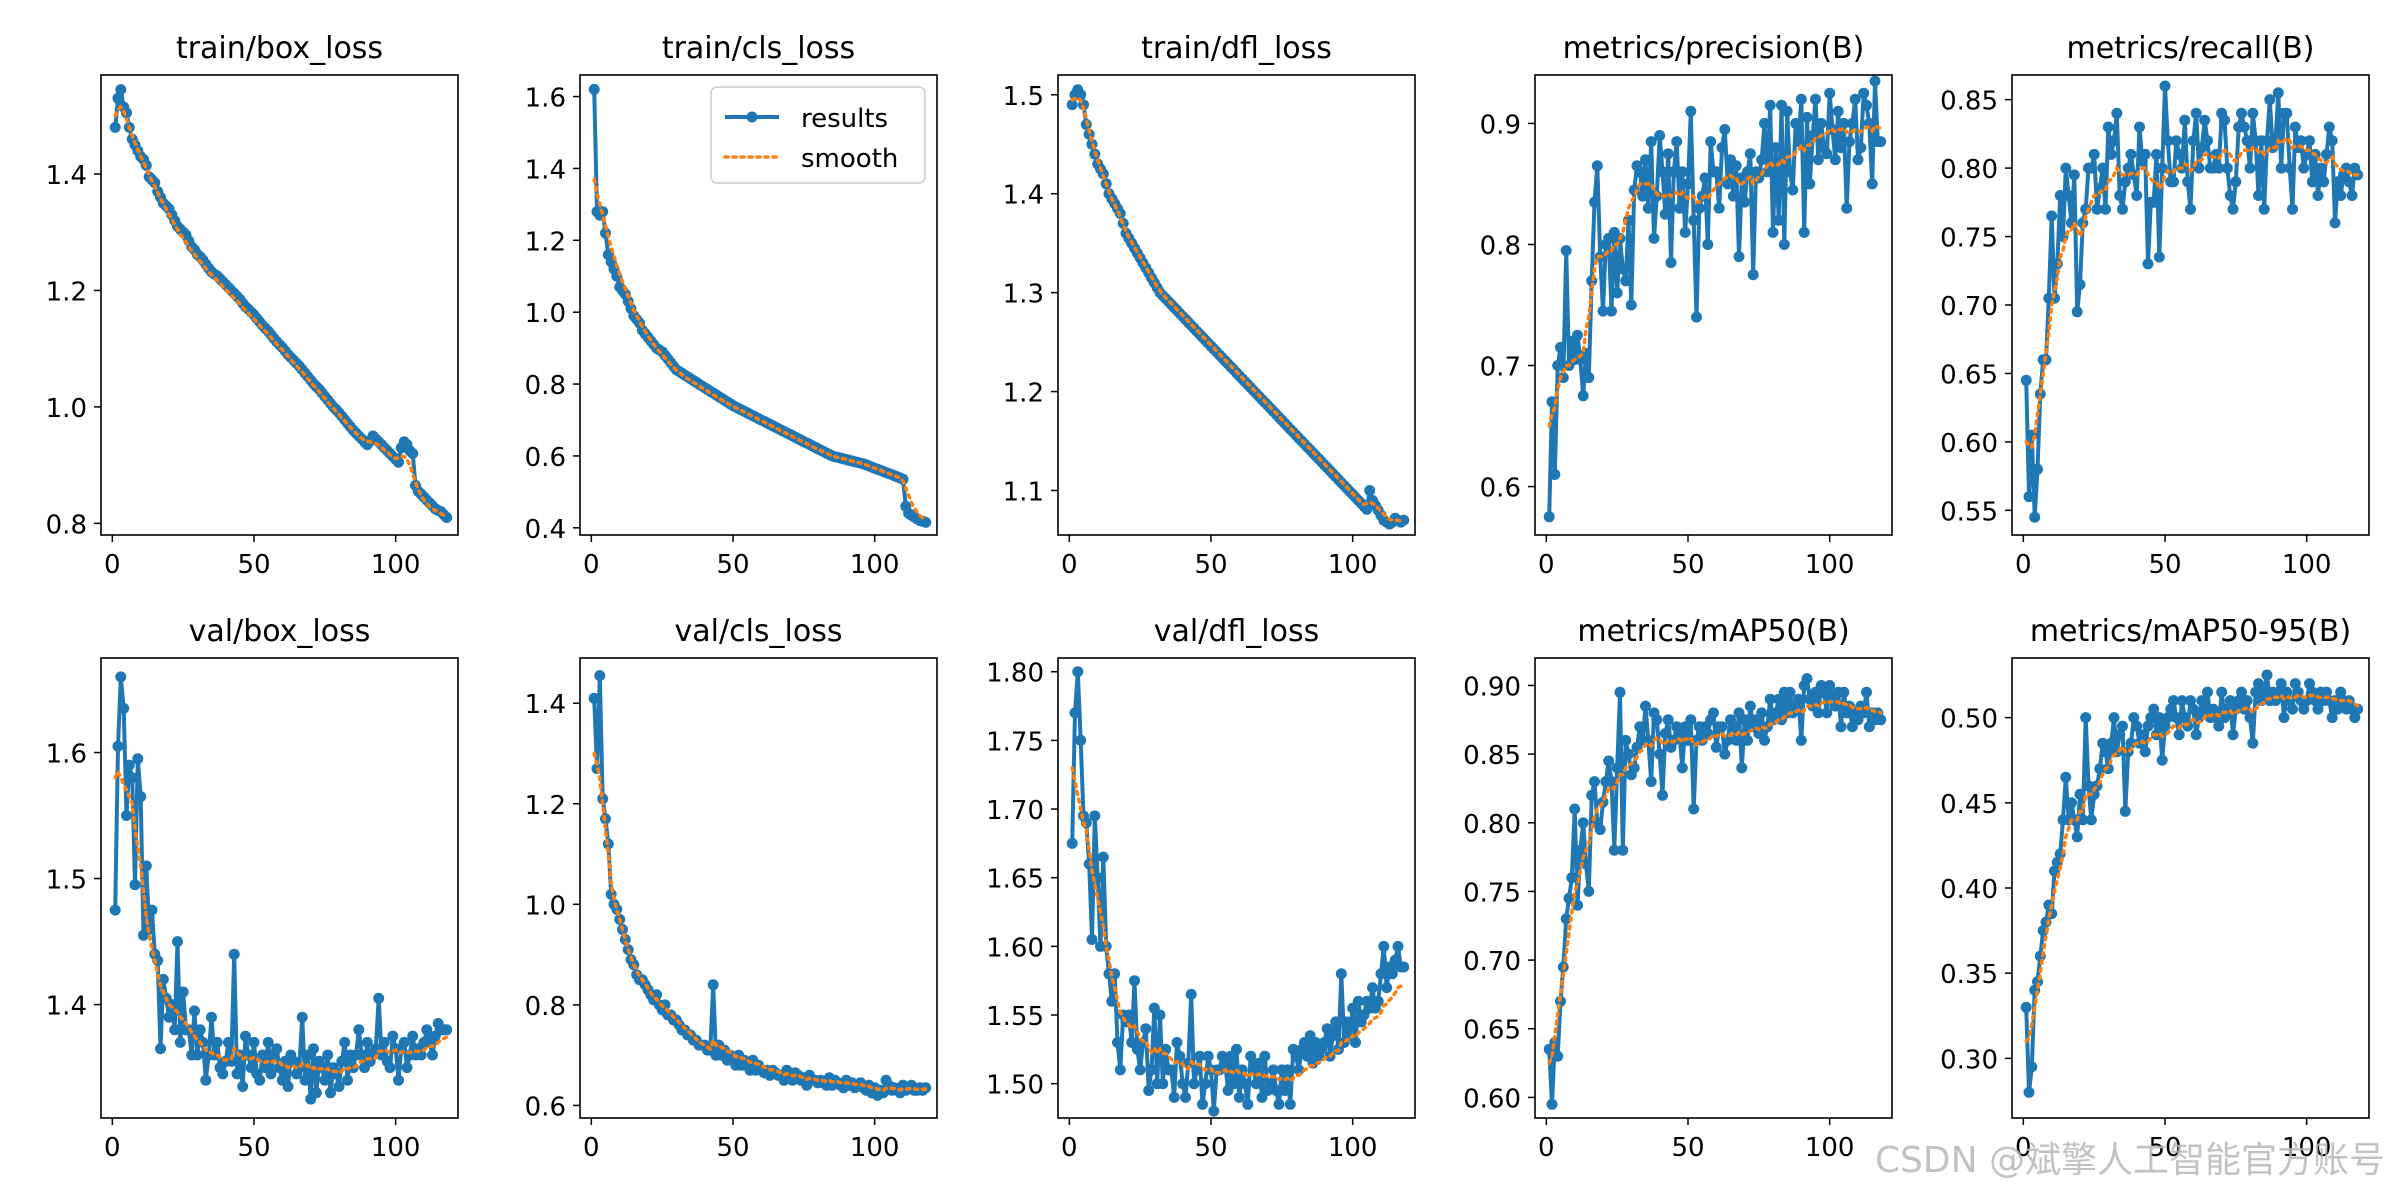  Describe the element at coordinates (1015, 674) in the screenshot. I see `y-tick-label: 1.80` at that location.